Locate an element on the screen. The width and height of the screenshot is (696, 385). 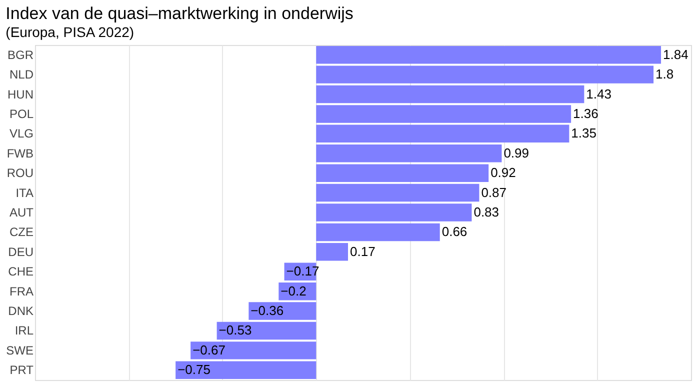
data-label: 0.87 is located at coordinates (494, 192).